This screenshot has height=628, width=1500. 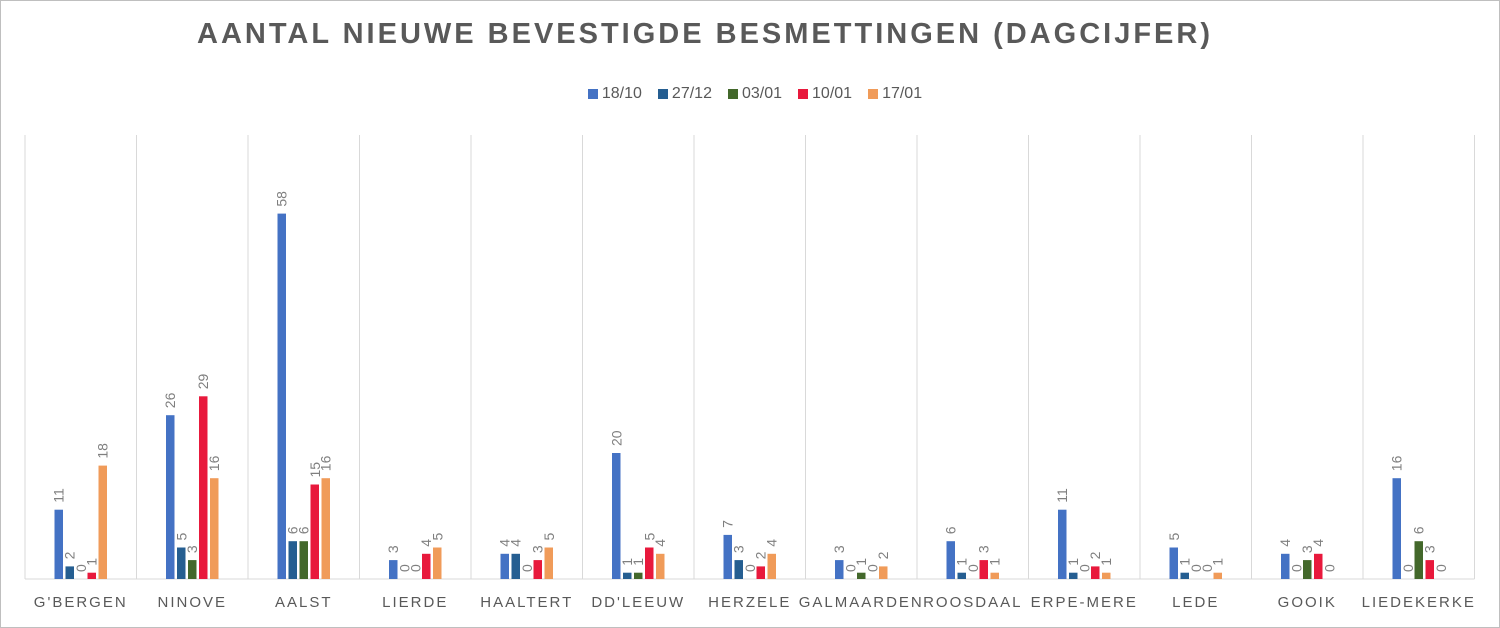 I want to click on legend-item: 10/01, so click(x=825, y=94).